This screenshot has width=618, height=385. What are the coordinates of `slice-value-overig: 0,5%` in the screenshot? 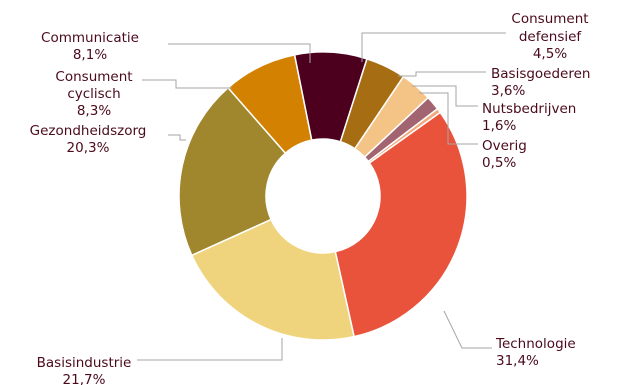 It's located at (499, 163).